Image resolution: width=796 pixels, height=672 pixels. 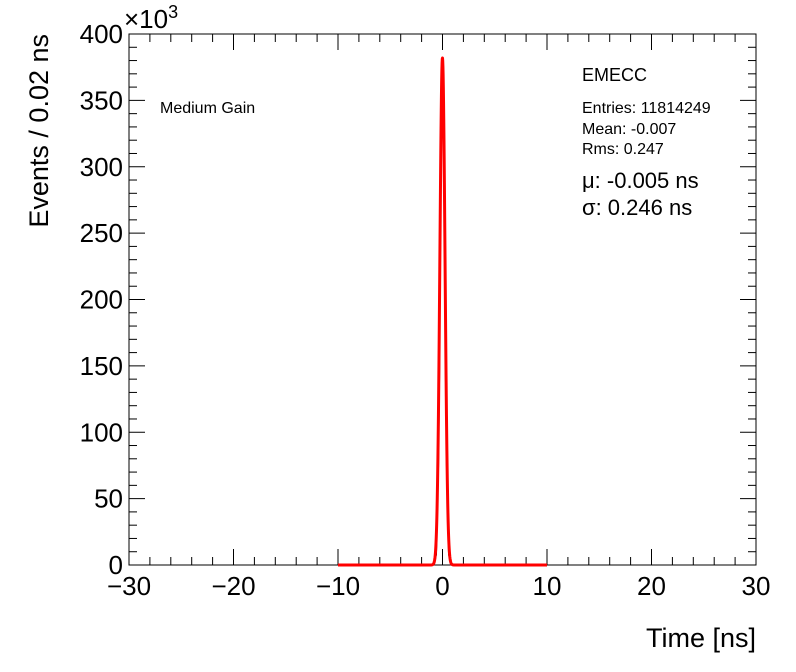 I want to click on x-tick-label: 20, so click(x=651, y=586).